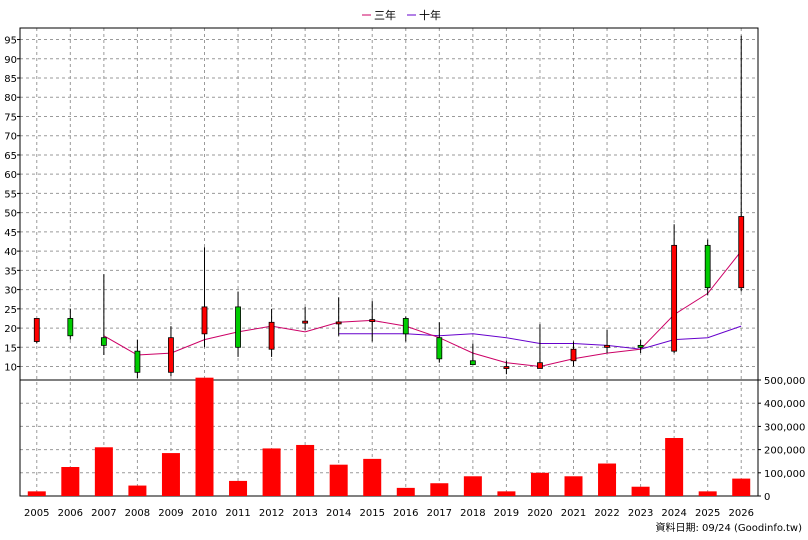 This screenshot has width=808, height=540. I want to click on volume-bar-2018, so click(472, 486).